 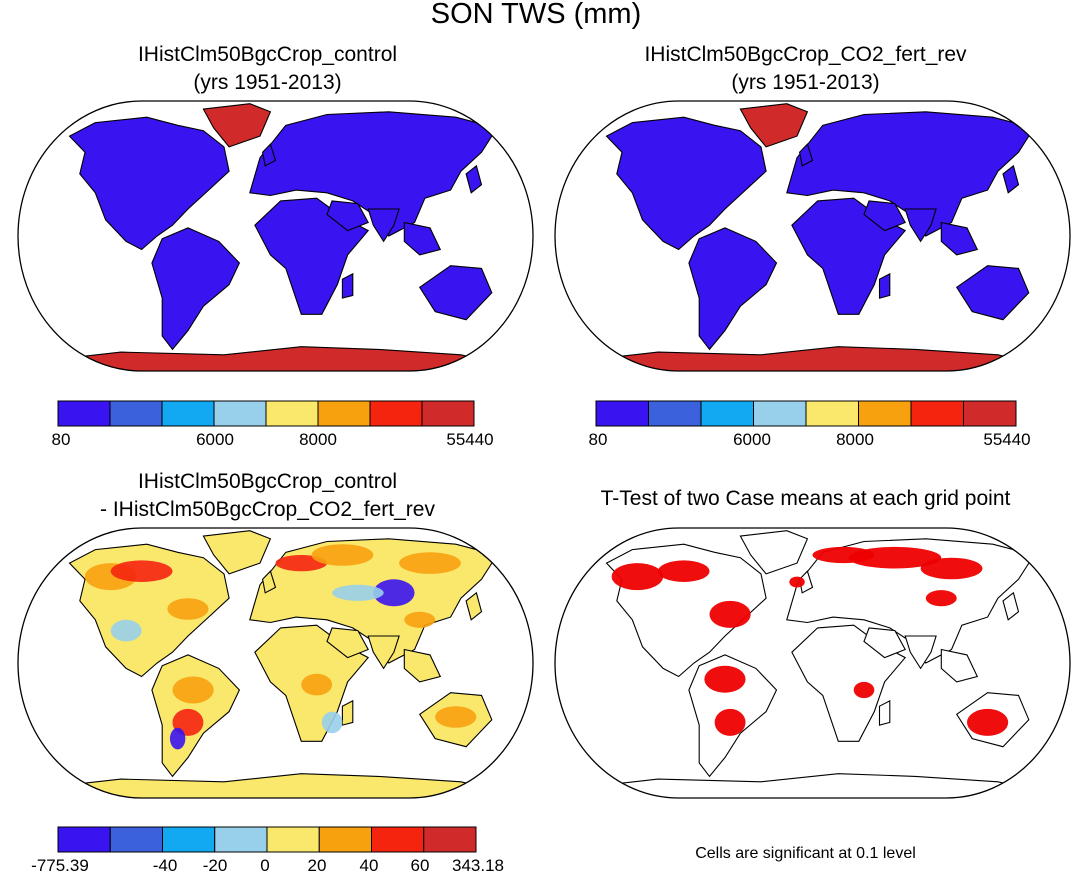 I want to click on colorbar-co2, so click(x=806, y=413).